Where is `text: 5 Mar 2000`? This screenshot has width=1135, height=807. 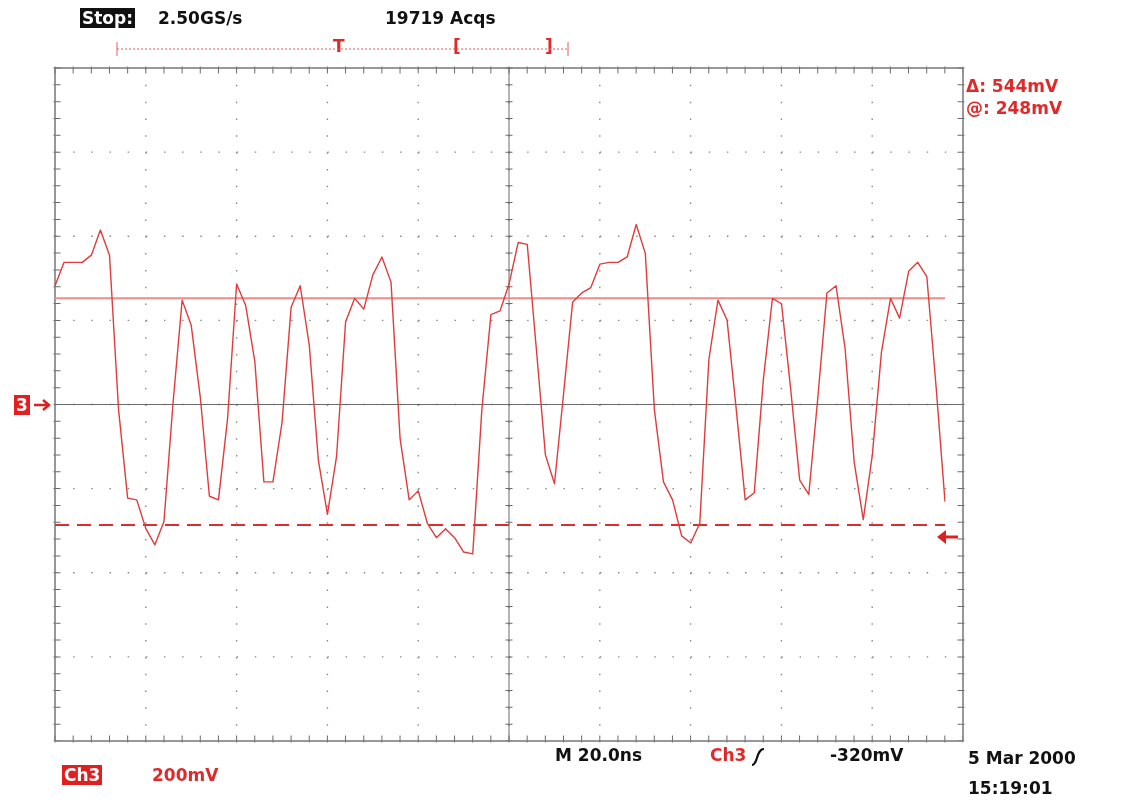
text: 5 Mar 2000 is located at coordinates (1022, 758).